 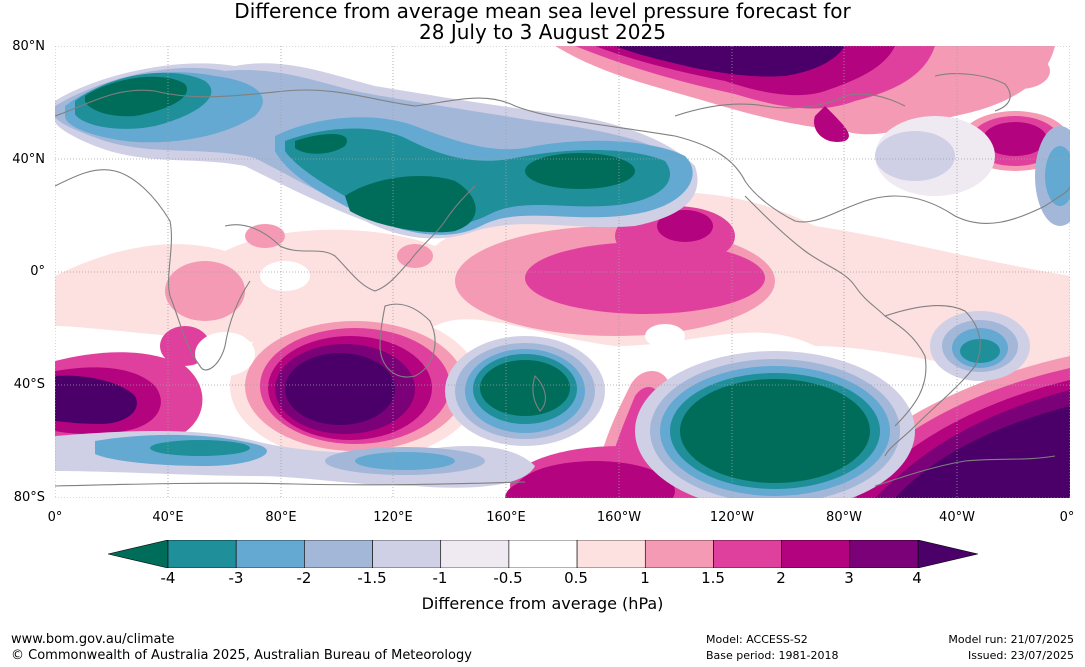 What do you see at coordinates (372, 578) in the screenshot?
I see `colorbar-tick: -1.5` at bounding box center [372, 578].